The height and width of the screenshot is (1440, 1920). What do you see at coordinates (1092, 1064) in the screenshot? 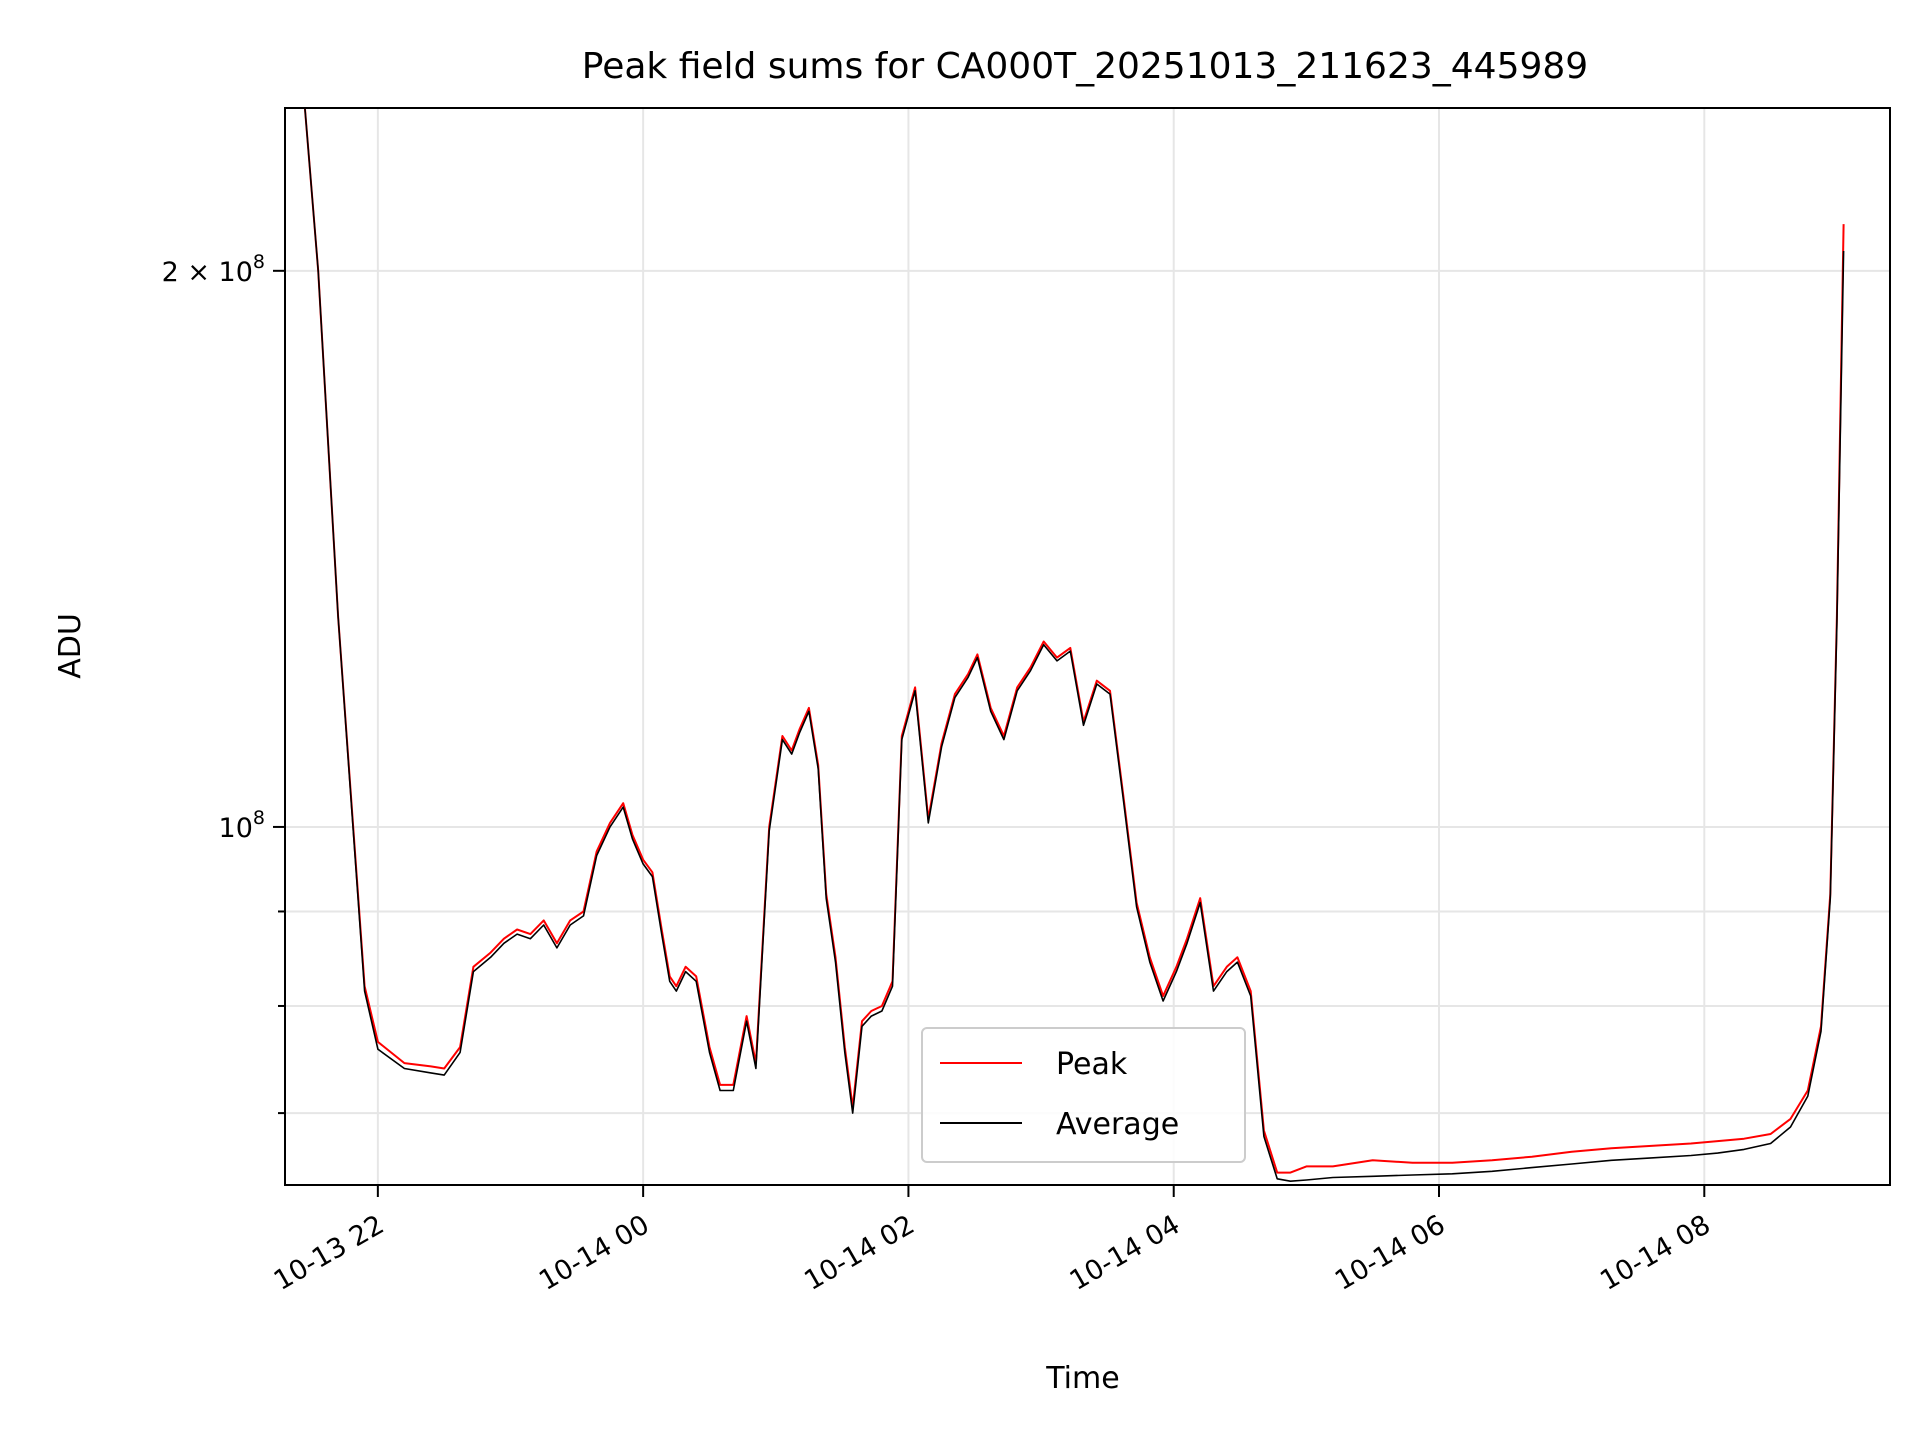
I see `legend-label-peak: Peak` at bounding box center [1092, 1064].